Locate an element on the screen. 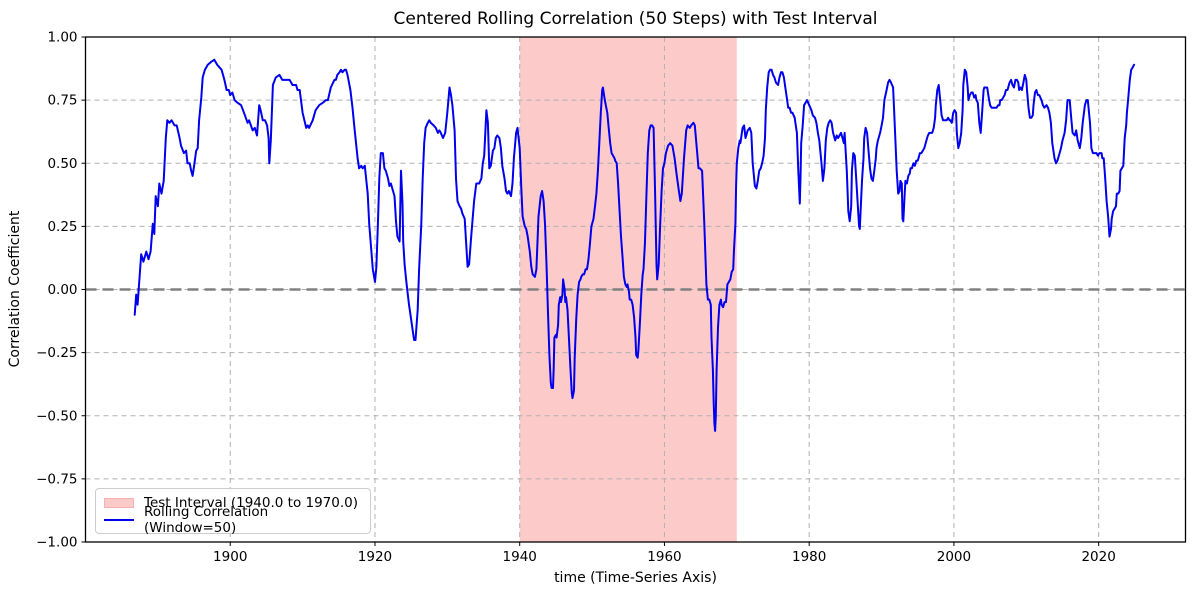 This screenshot has width=1200, height=600. y-axis-label: Correlation Coefficient is located at coordinates (15, 289).